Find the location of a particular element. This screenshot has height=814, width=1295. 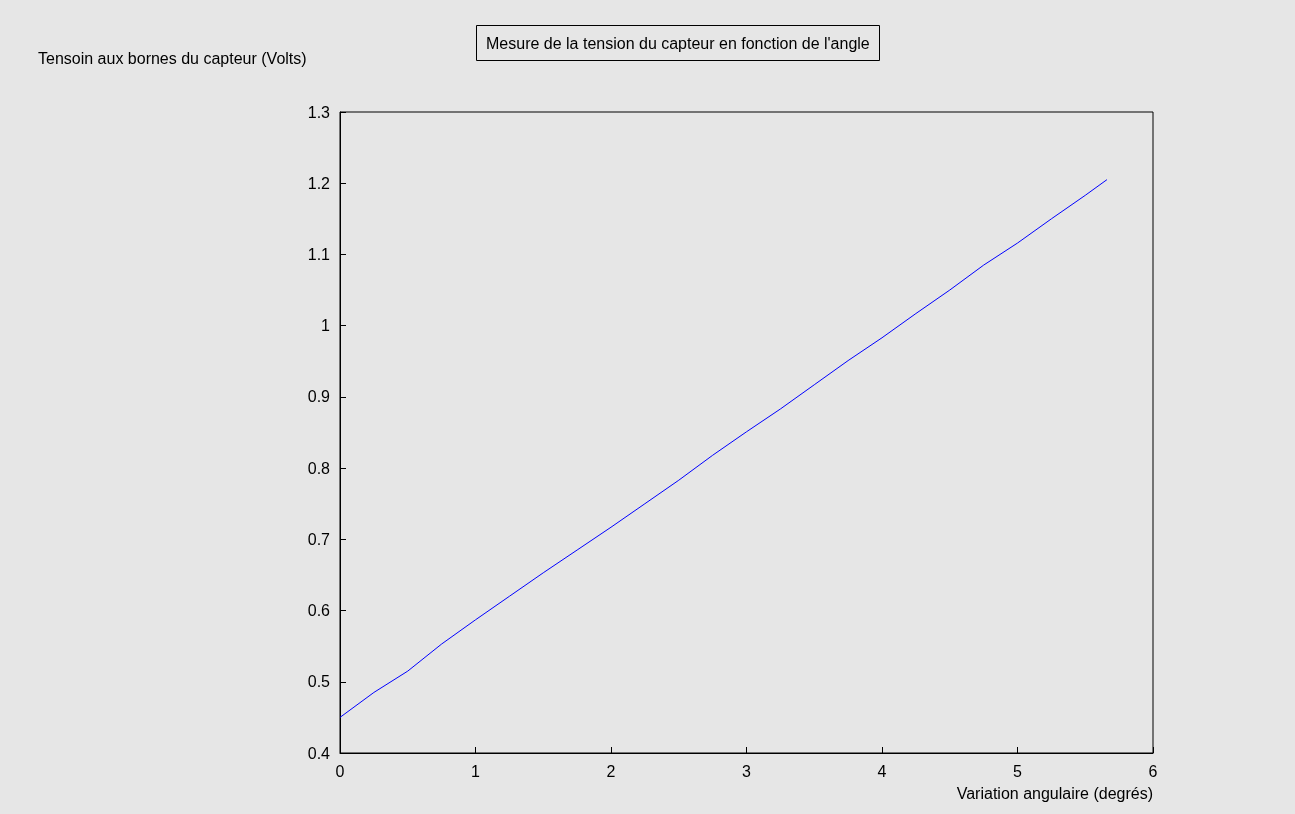

y-tick-label: 1 is located at coordinates (326, 326).